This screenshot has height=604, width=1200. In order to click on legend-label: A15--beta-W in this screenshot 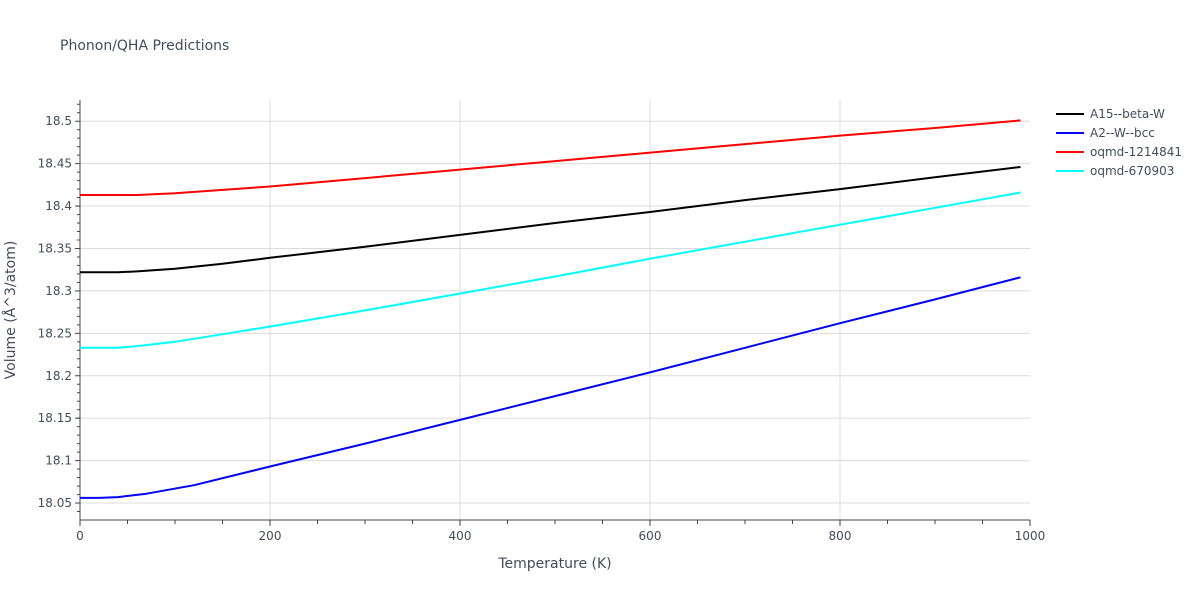, I will do `click(1127, 114)`.